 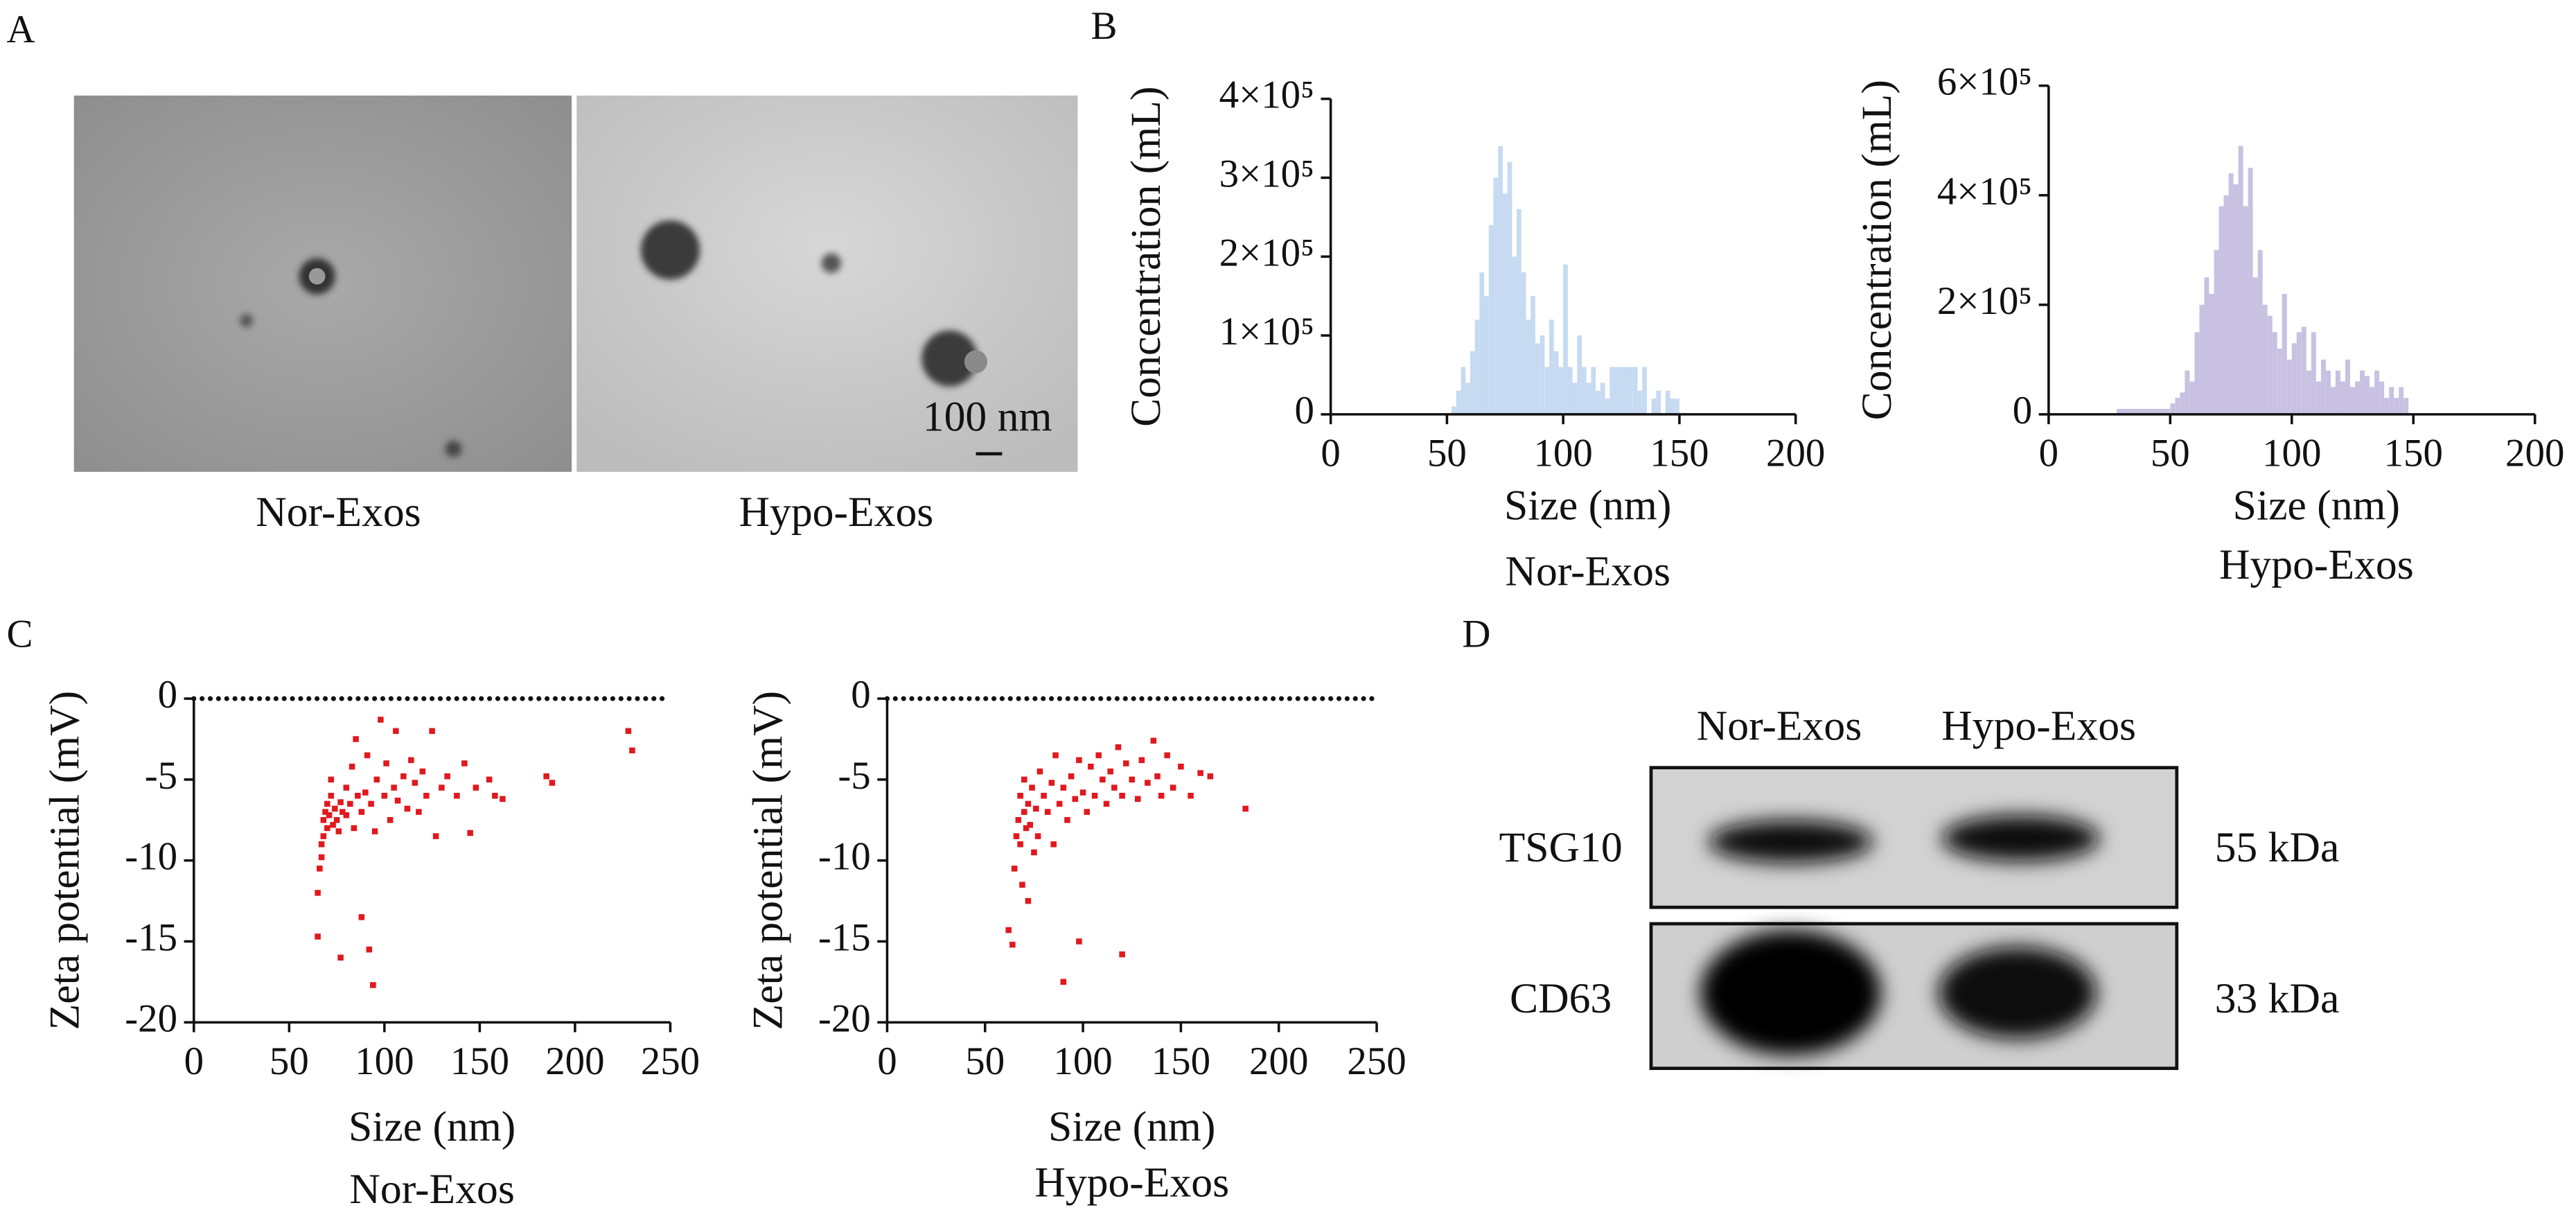 What do you see at coordinates (1562, 454) in the screenshot?
I see `x-tick-label: 100` at bounding box center [1562, 454].